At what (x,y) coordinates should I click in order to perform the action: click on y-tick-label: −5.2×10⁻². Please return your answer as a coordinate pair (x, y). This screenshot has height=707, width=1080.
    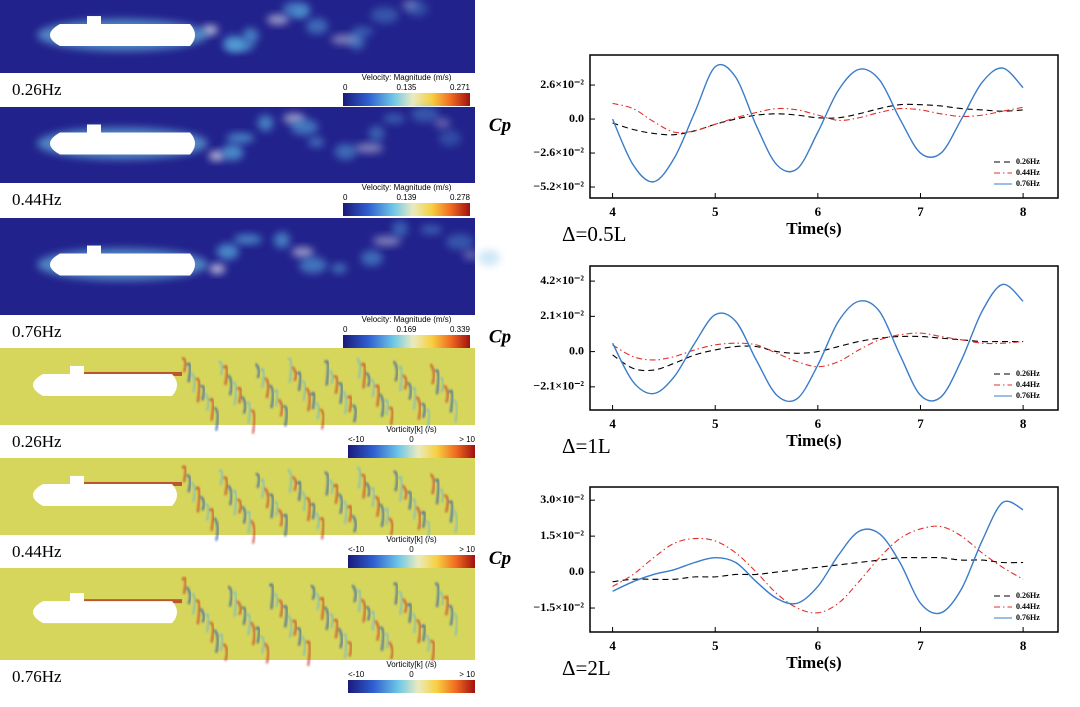
    Looking at the image, I should click on (558, 186).